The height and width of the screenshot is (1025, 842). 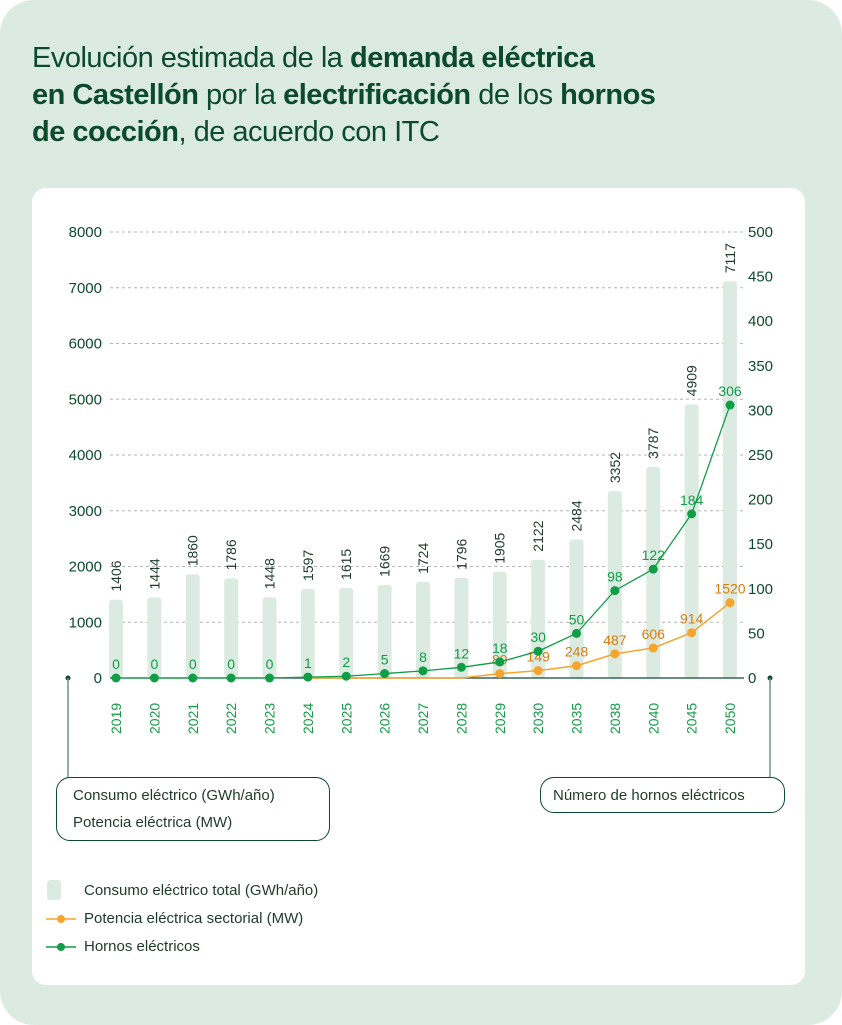 I want to click on x-axis-tick: 2027, so click(x=423, y=718).